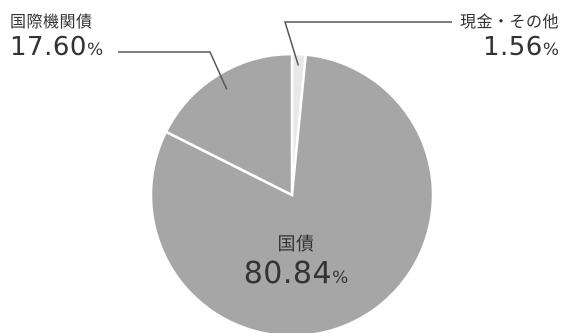  What do you see at coordinates (288, 273) in the screenshot?
I see `slice-value-jgb: 80.84` at bounding box center [288, 273].